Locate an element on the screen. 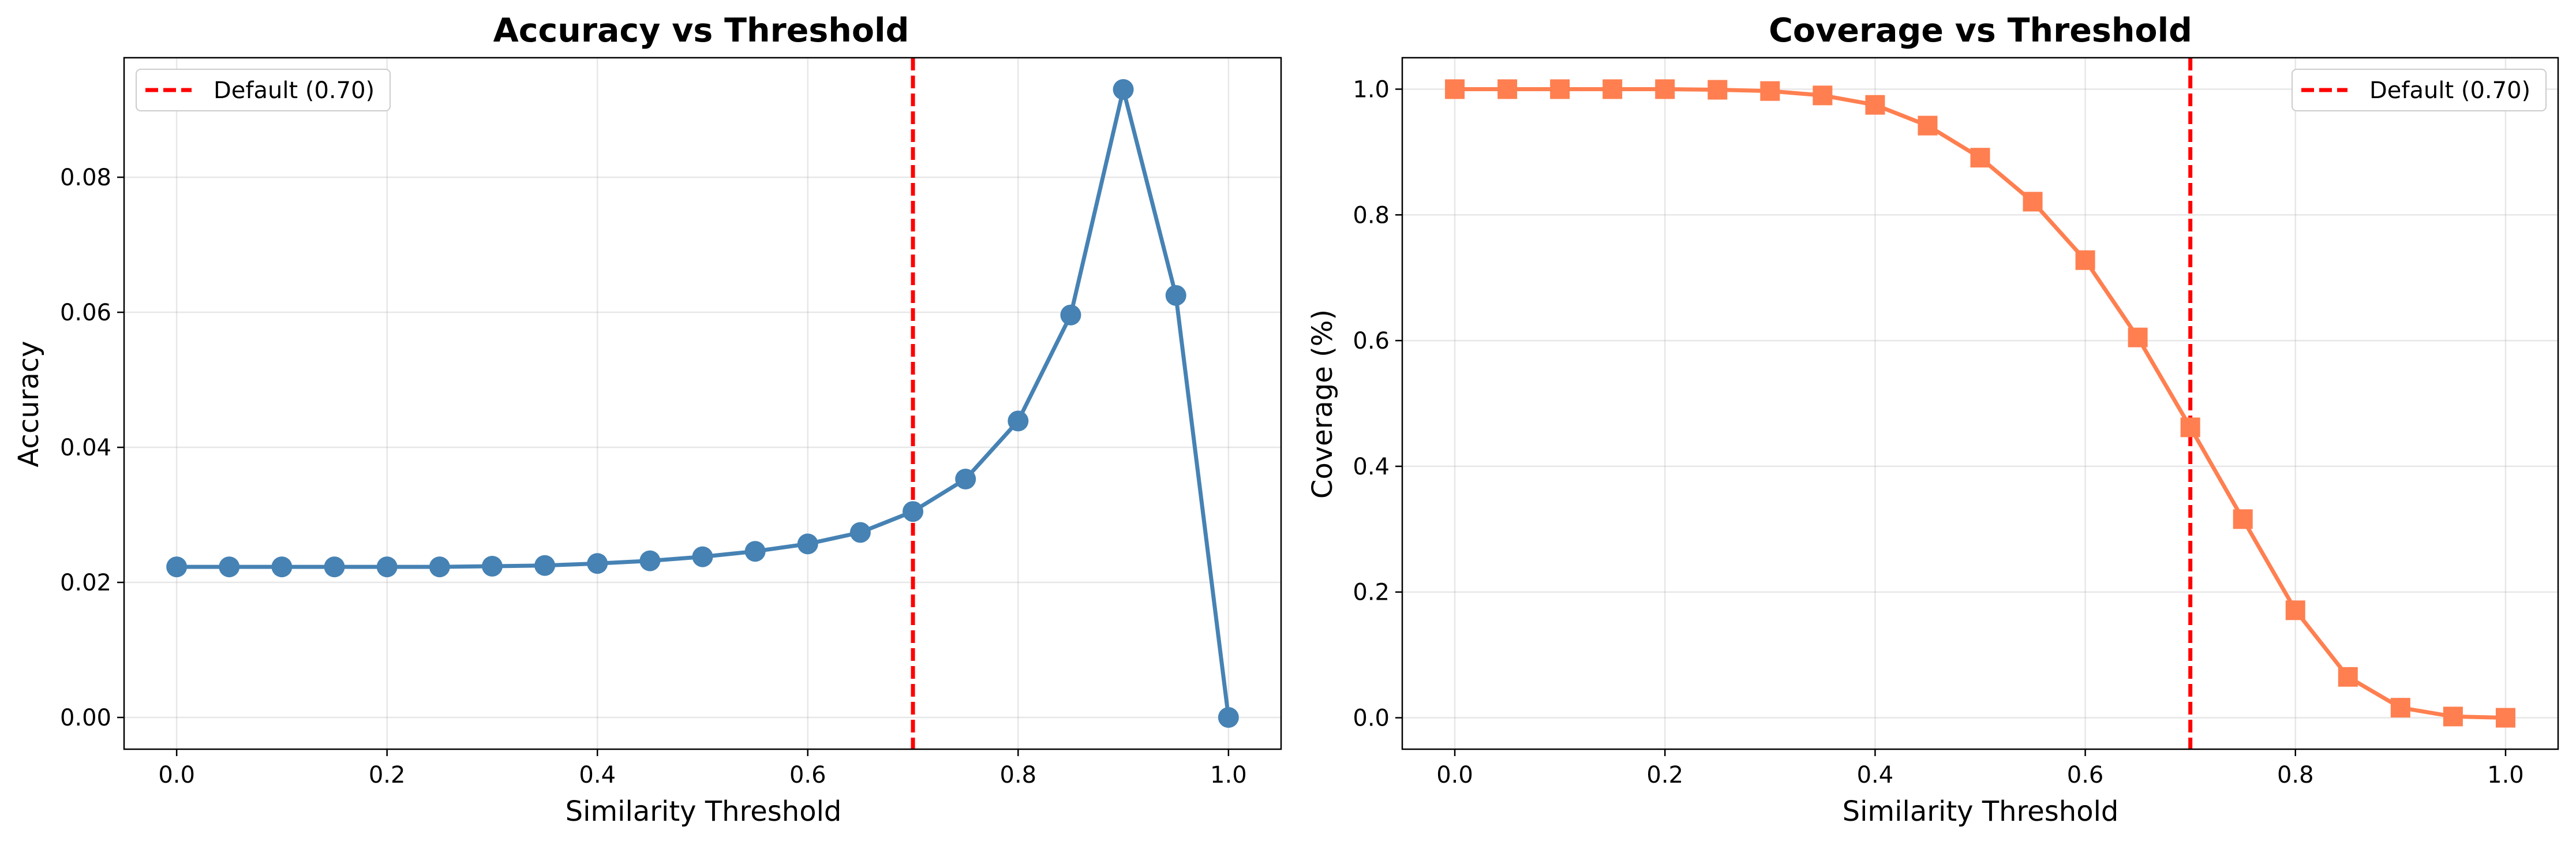 The height and width of the screenshot is (845, 2576). coverage-y-tick-label: 0.6 is located at coordinates (1371, 341).